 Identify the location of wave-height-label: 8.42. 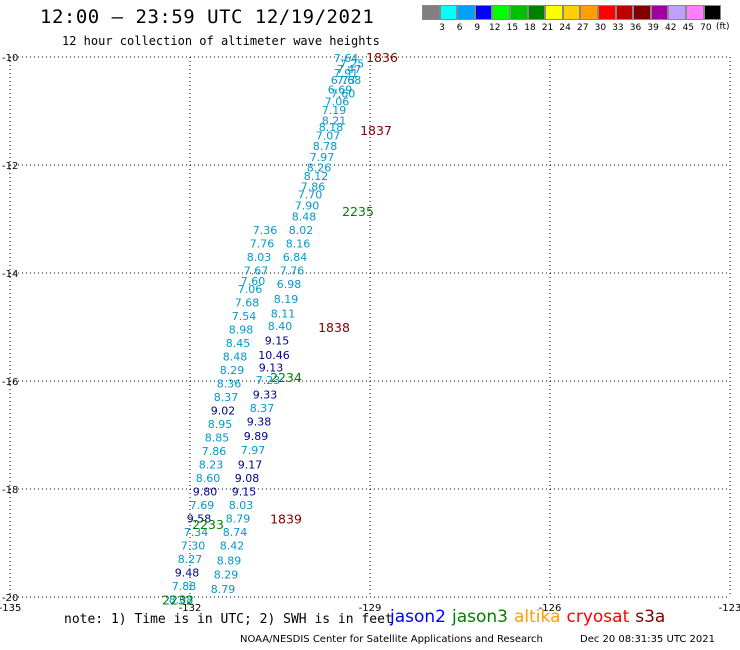
(232, 546).